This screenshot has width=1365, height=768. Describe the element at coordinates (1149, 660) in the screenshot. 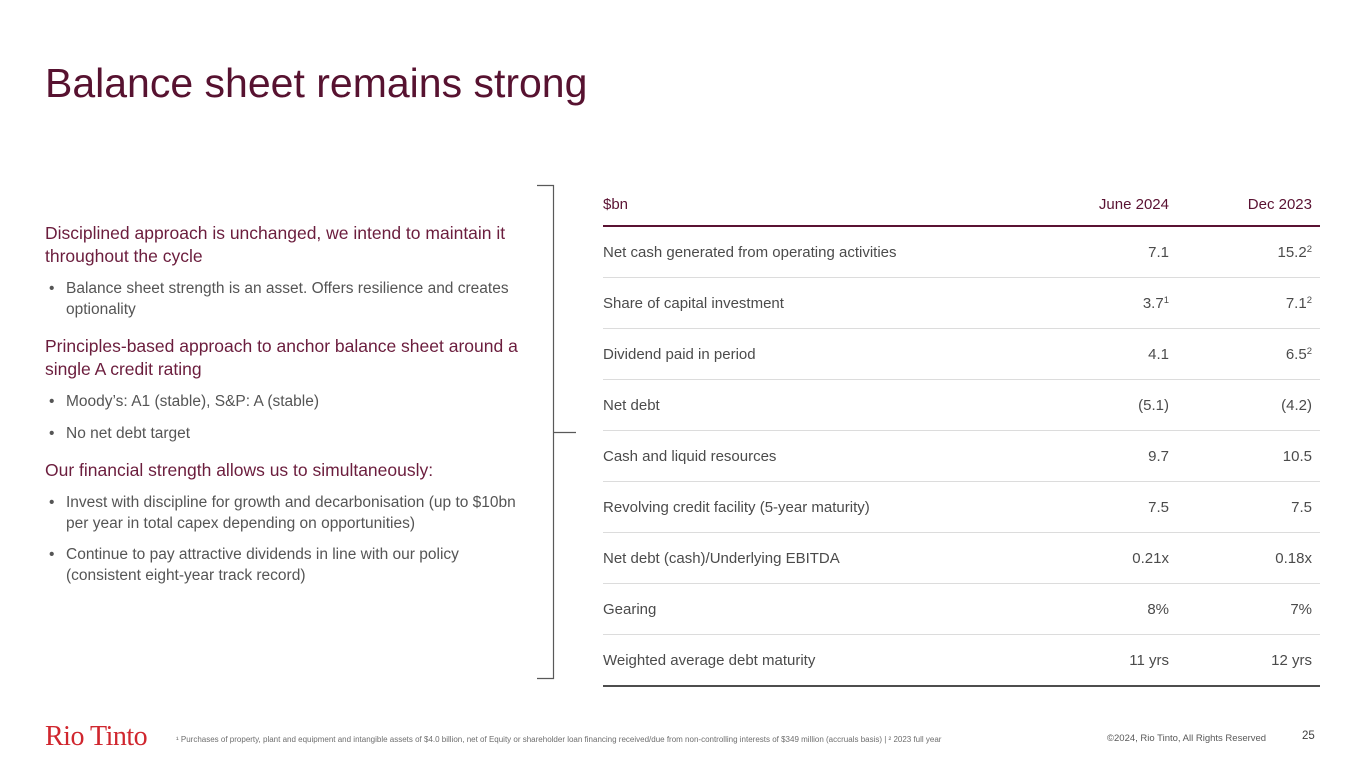

I see `value-june: 11 yrs` at that location.